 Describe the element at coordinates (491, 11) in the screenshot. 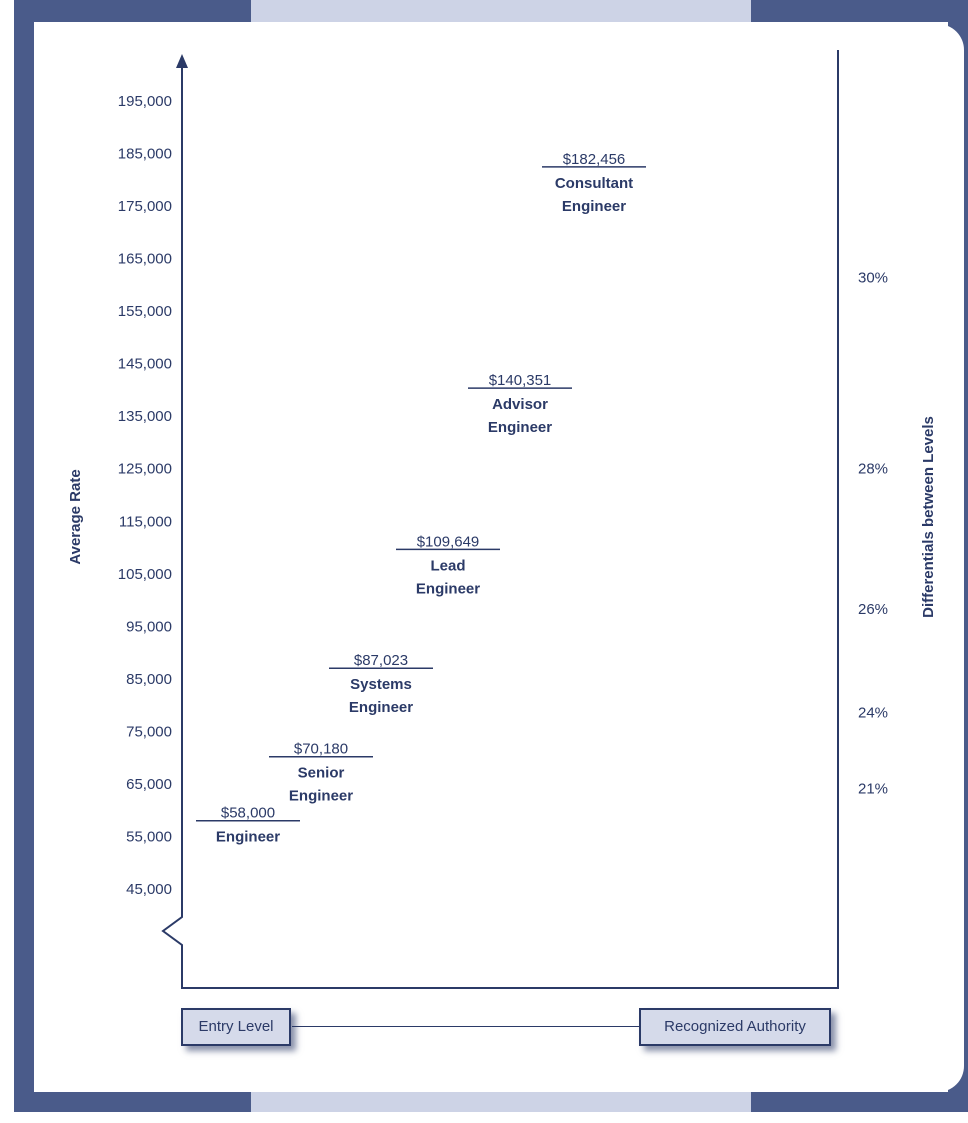

I see `frame-top-bar` at that location.